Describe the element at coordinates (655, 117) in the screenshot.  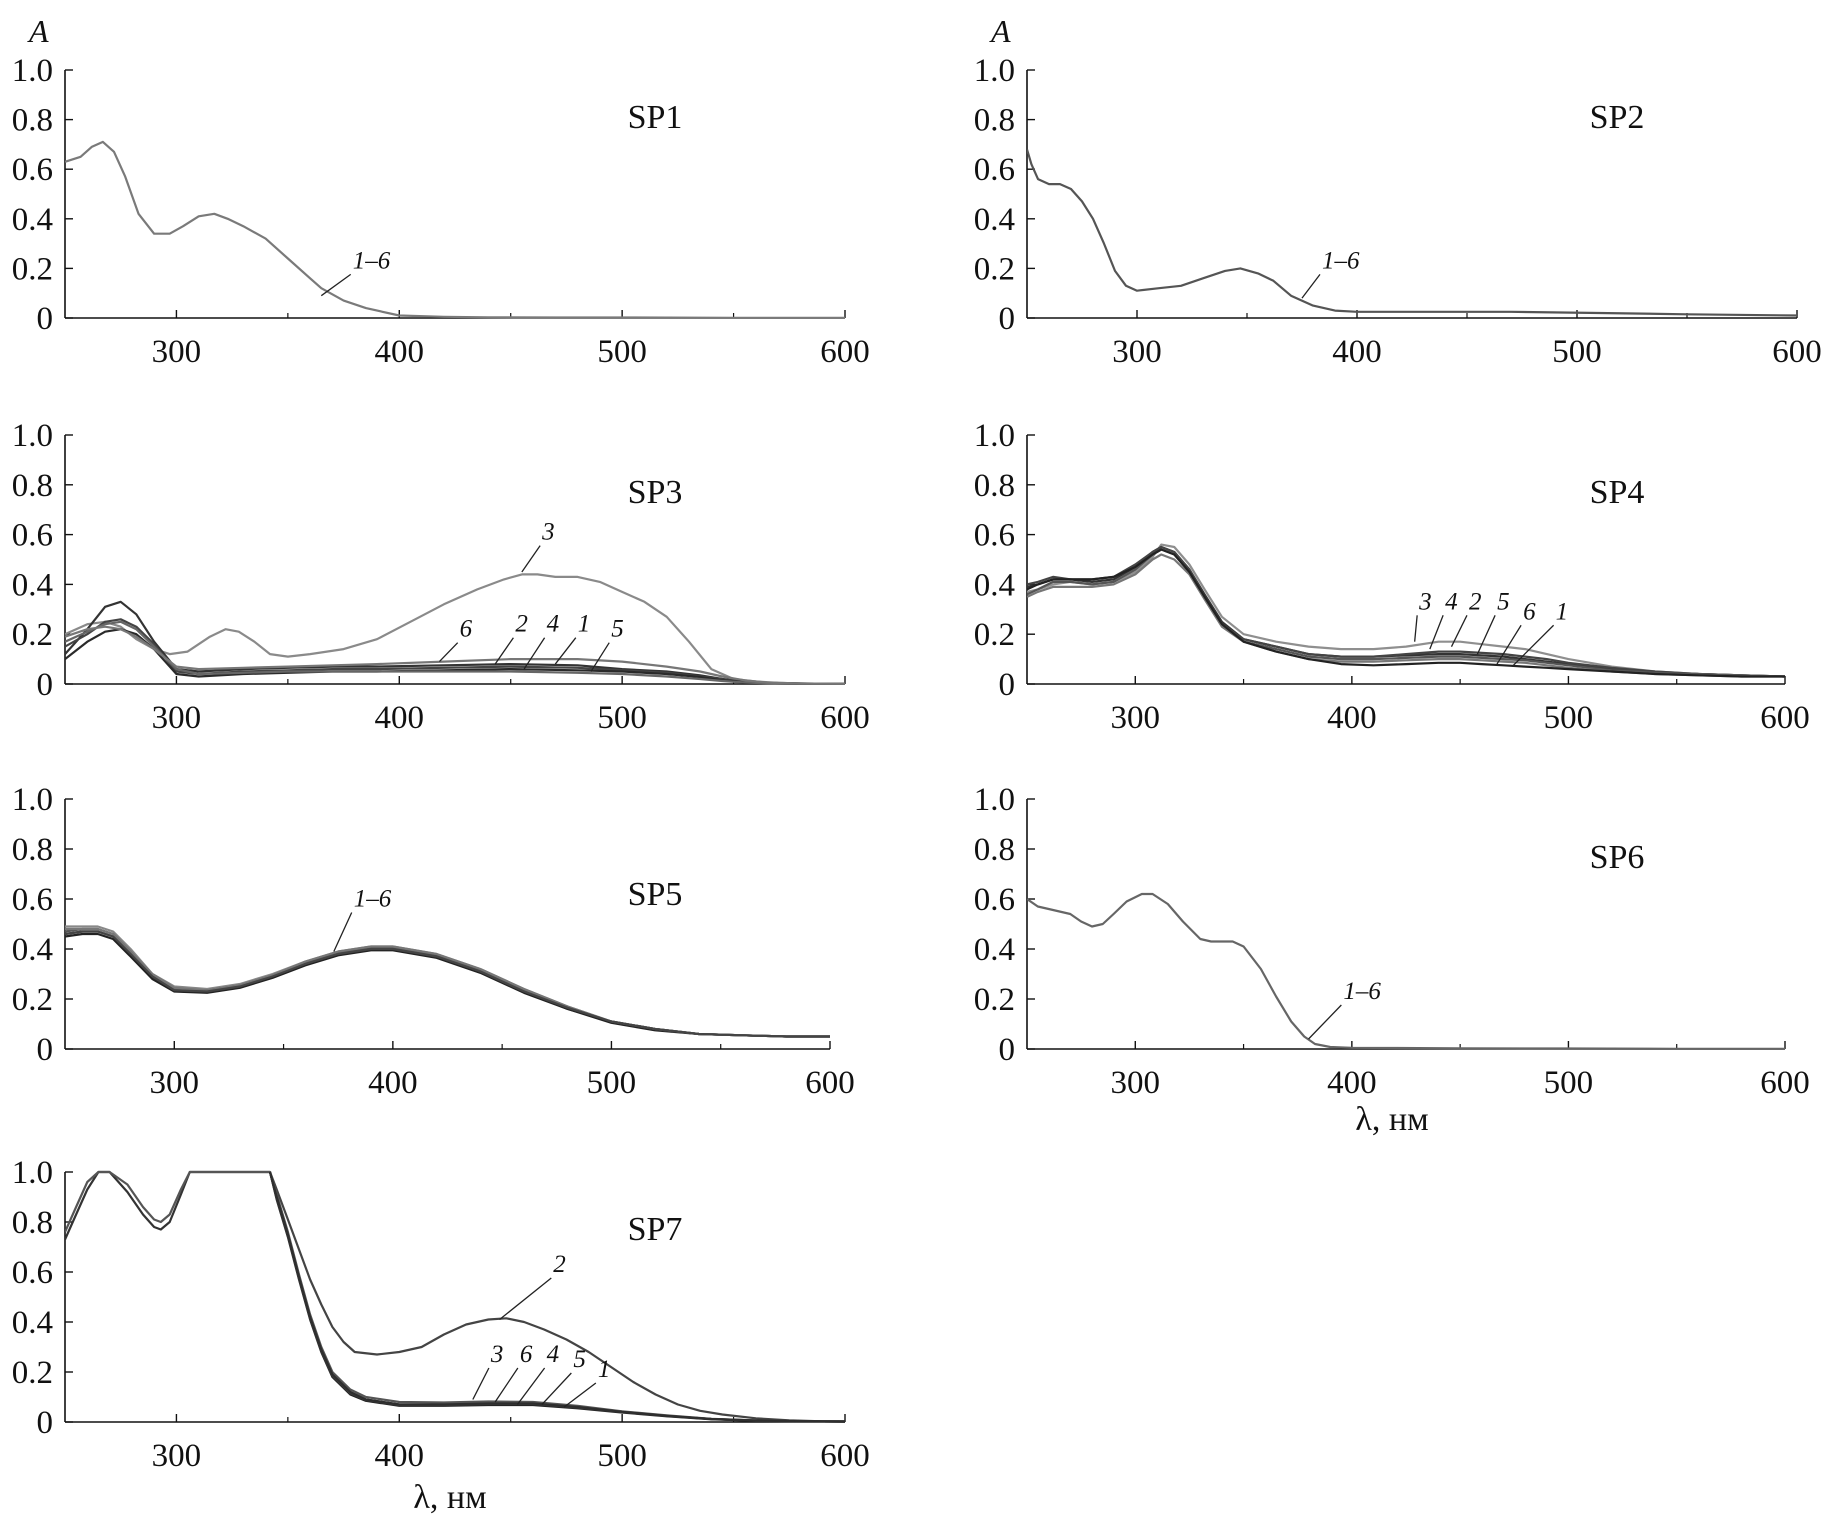
I see `panel-title: SP1` at that location.